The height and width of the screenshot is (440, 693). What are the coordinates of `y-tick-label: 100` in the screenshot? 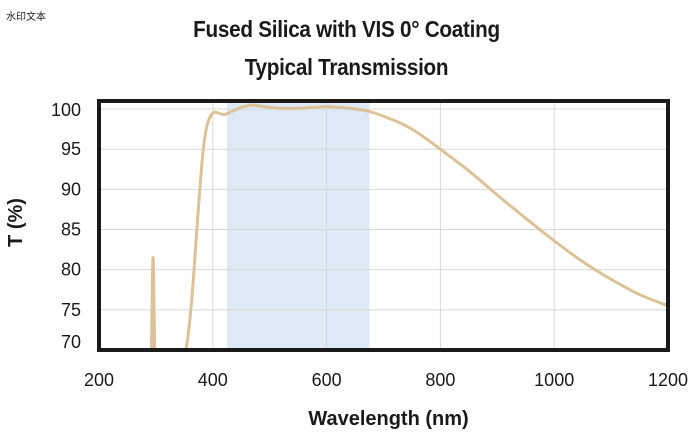 It's located at (66, 110).